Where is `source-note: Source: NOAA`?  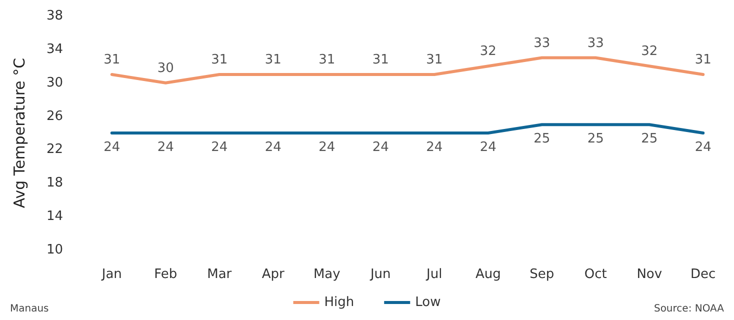
source-note: Source: NOAA is located at coordinates (689, 309).